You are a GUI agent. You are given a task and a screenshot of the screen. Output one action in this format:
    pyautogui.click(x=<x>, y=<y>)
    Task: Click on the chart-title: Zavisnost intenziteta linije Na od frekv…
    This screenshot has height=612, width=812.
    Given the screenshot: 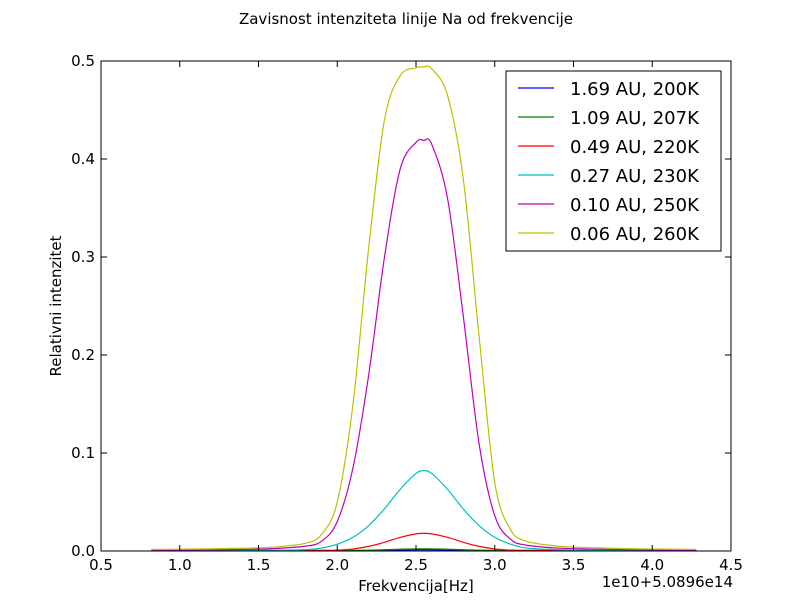 What is the action you would take?
    pyautogui.click(x=406, y=19)
    